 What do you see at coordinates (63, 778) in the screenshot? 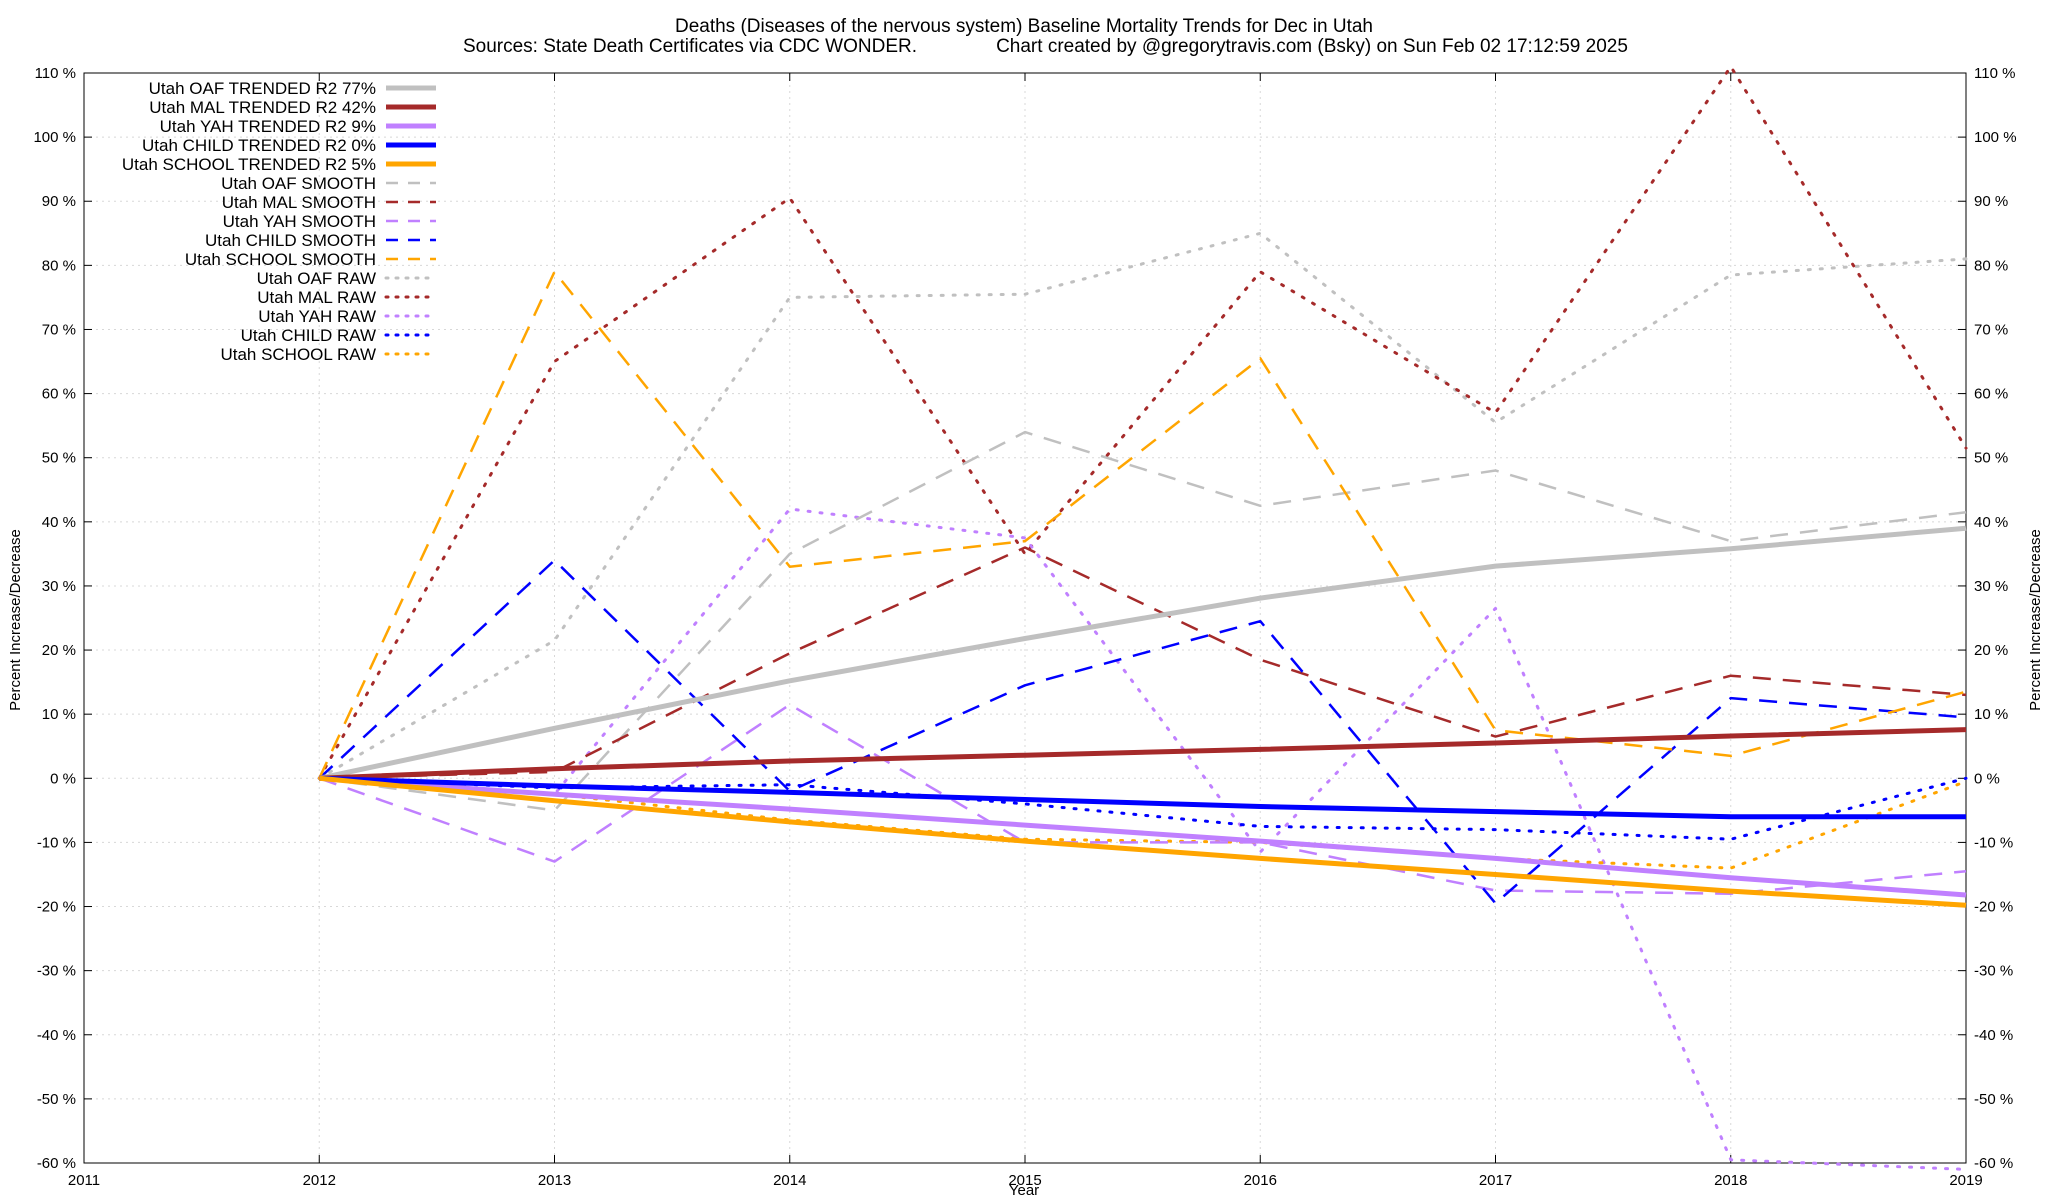
I see `y-tick-label-left: 0 %` at bounding box center [63, 778].